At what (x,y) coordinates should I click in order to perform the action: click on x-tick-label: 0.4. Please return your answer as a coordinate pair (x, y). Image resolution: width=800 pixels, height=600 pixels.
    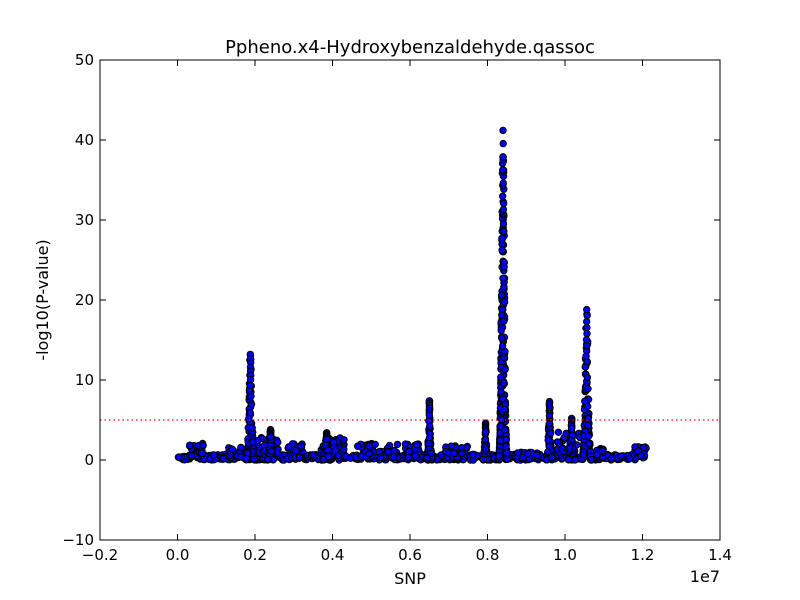
    Looking at the image, I should click on (333, 555).